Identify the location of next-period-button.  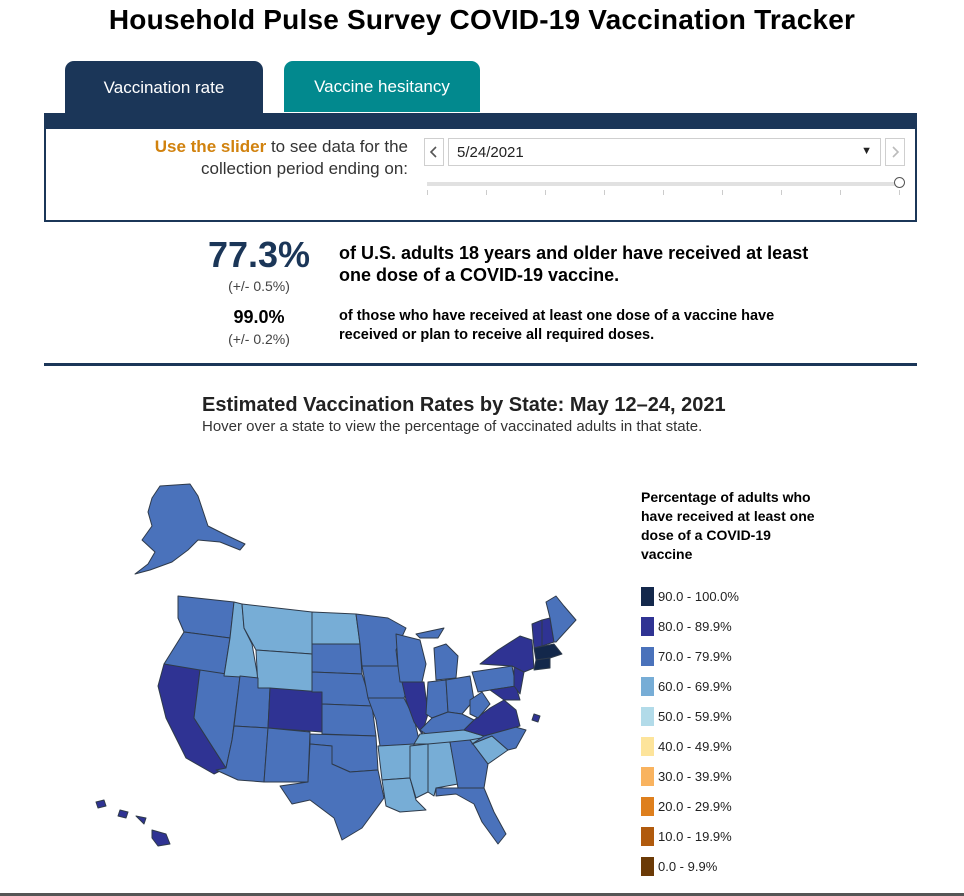
(895, 152).